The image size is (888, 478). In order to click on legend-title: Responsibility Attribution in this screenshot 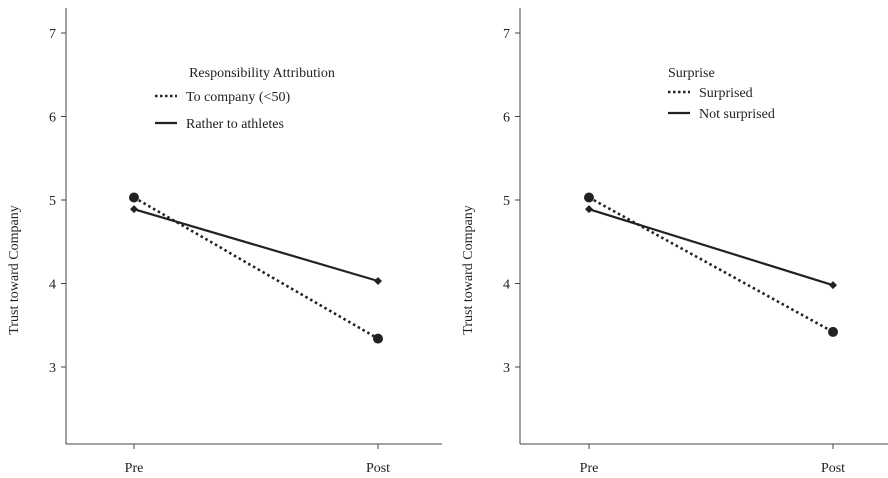, I will do `click(262, 73)`.